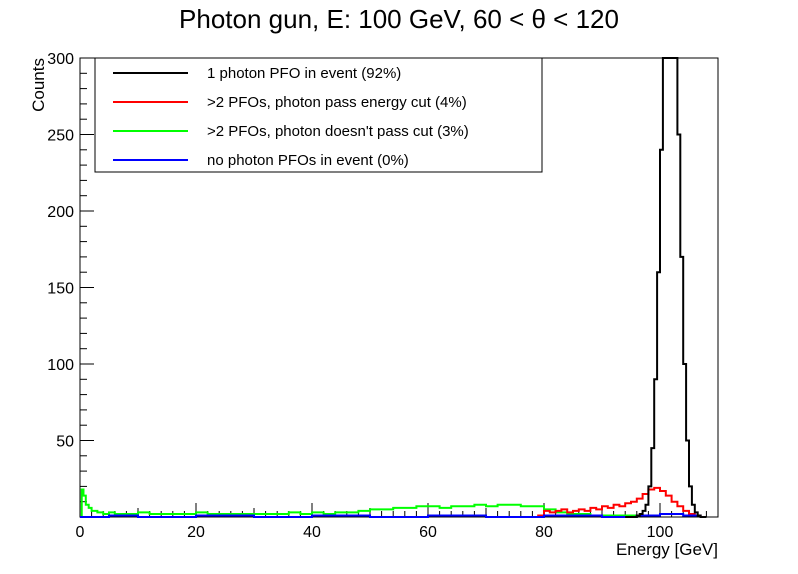  What do you see at coordinates (38, 85) in the screenshot?
I see `y-axis-label: Counts` at bounding box center [38, 85].